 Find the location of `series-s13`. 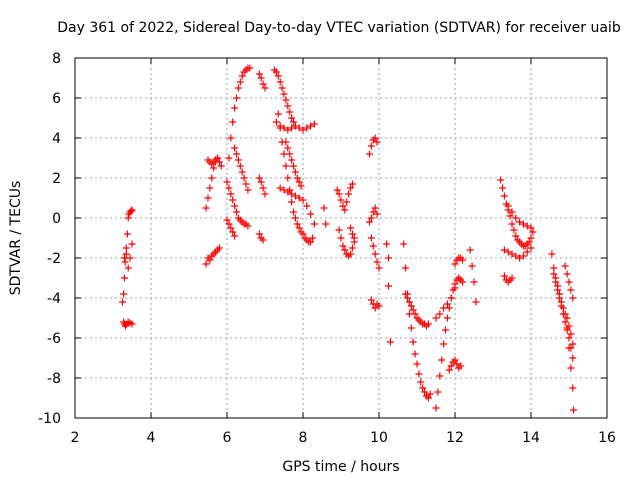

series-s13 is located at coordinates (261, 237).